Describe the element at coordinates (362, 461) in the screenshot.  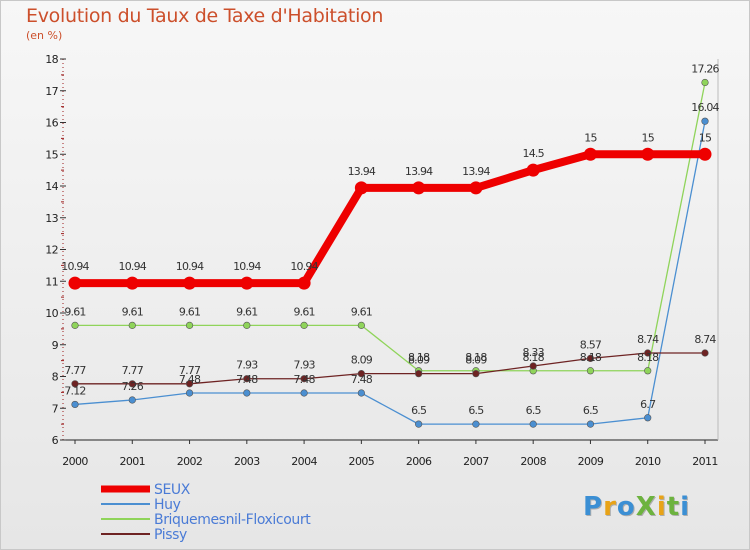
I see `x-tick-label: 2005` at that location.